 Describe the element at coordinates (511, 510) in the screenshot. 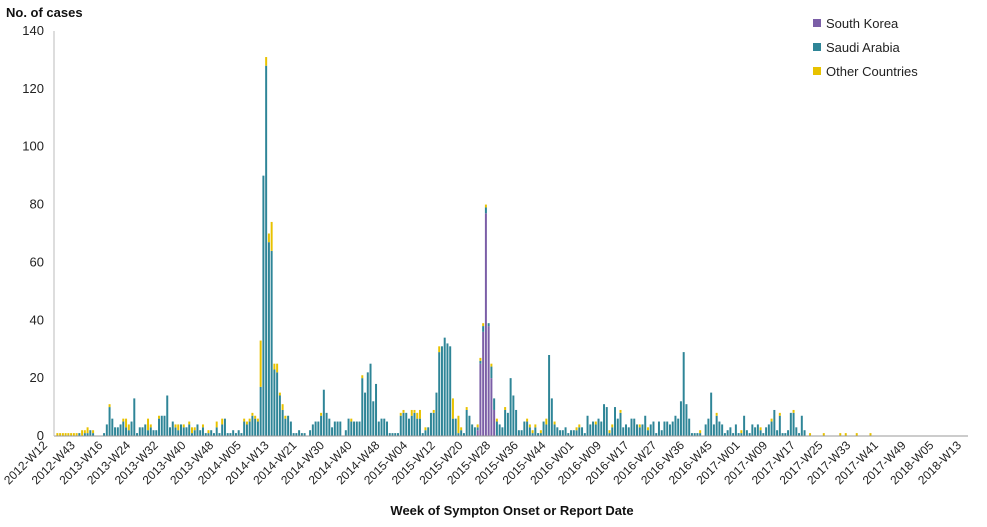

I see `x-axis-label: Week of Sympton Onset or Report Date` at that location.